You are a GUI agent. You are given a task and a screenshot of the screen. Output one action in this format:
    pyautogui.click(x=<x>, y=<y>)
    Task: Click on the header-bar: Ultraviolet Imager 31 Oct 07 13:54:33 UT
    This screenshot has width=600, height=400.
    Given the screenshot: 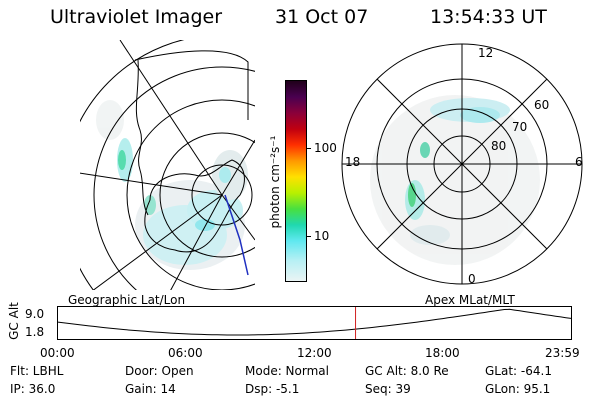 What is the action you would take?
    pyautogui.click(x=300, y=17)
    